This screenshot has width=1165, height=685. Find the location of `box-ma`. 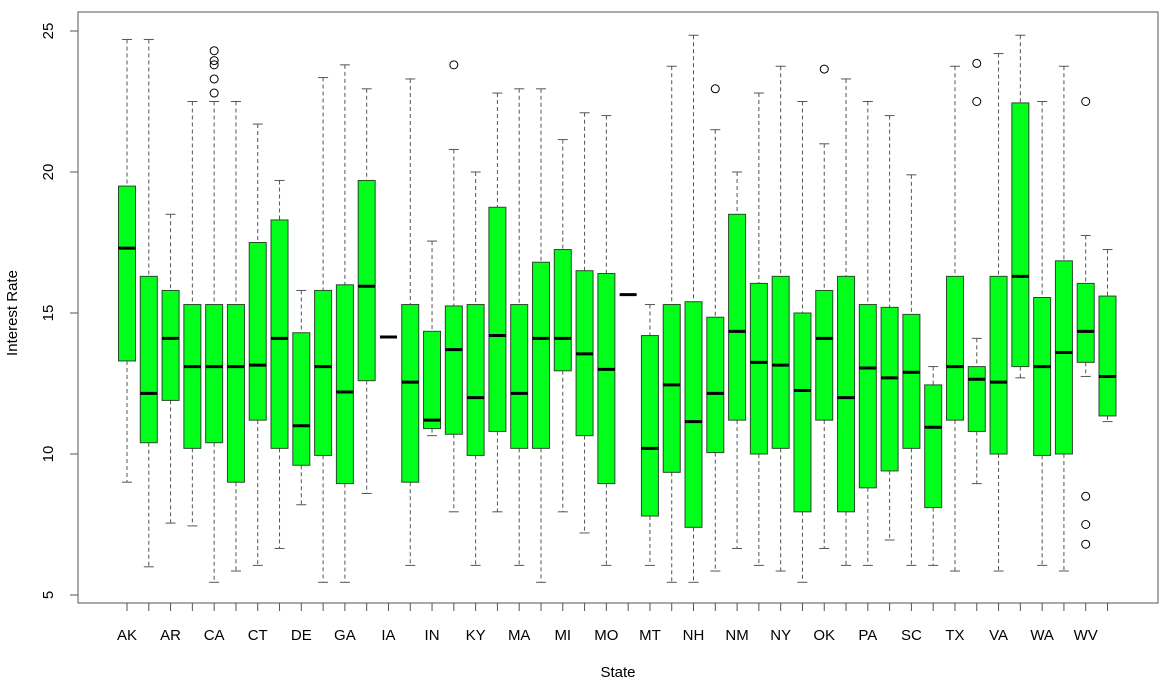

box-ma is located at coordinates (519, 327).